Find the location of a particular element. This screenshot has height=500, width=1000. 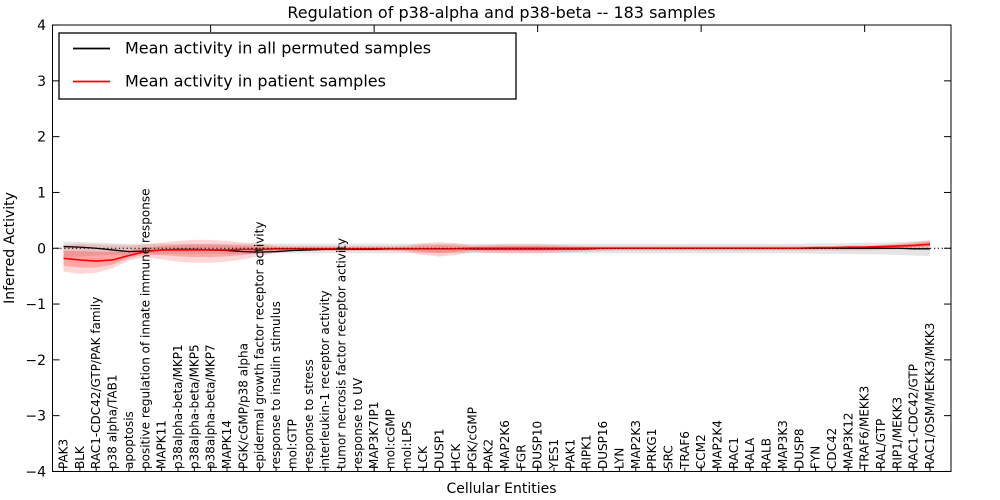

x-category-label: MAPK14 is located at coordinates (227, 444).